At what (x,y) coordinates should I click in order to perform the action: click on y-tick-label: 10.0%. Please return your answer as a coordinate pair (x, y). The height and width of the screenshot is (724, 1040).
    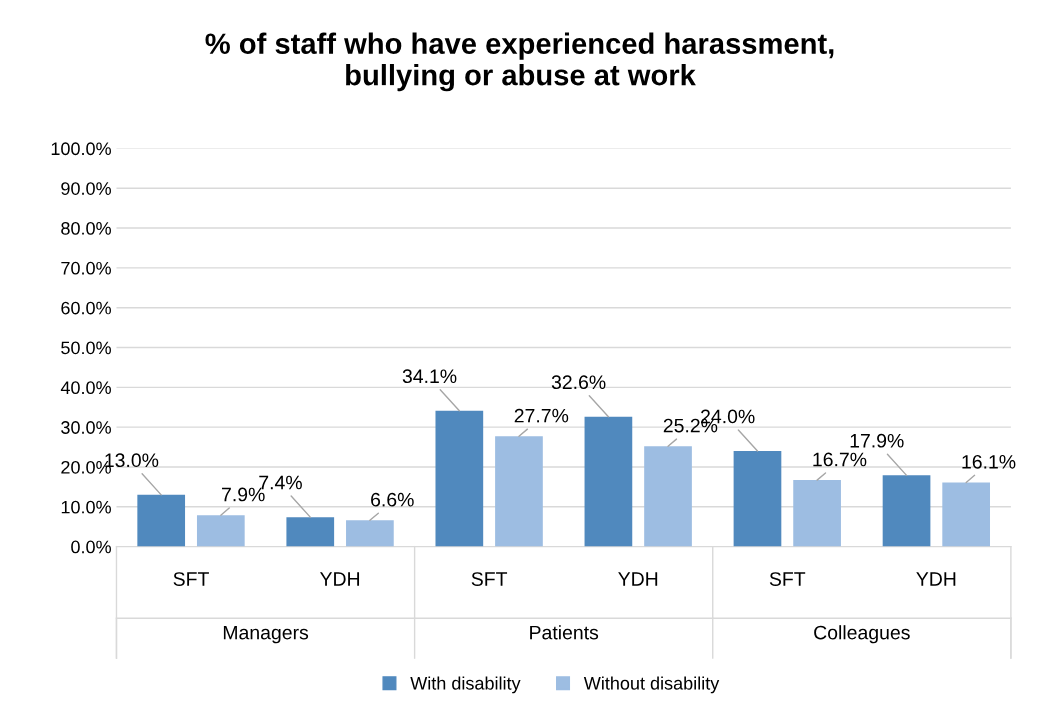
    Looking at the image, I should click on (86, 507).